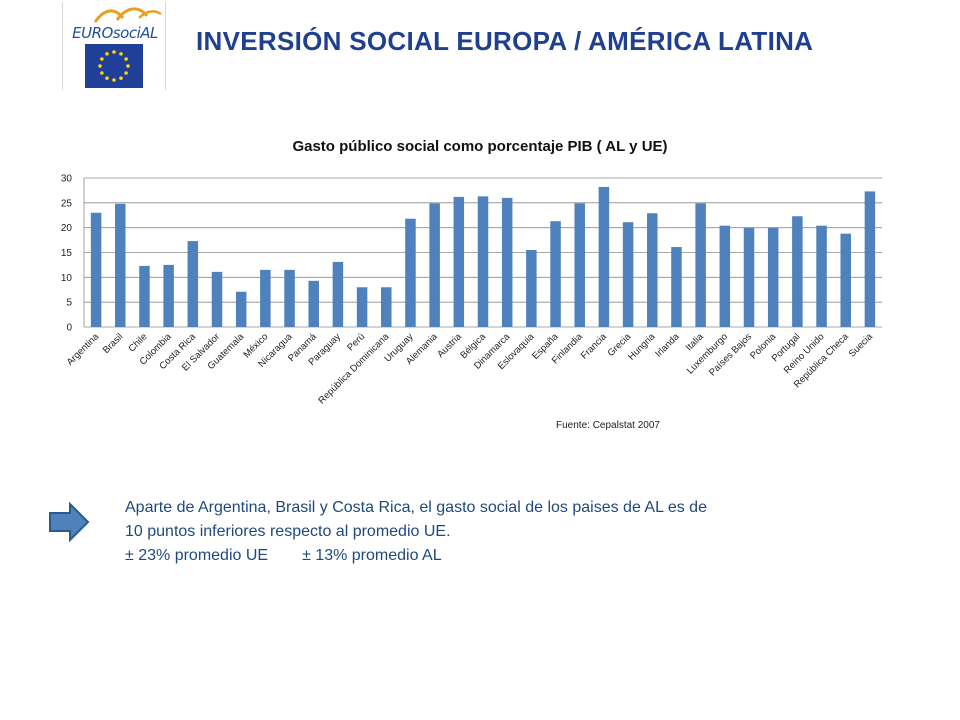 The image size is (960, 720). I want to click on x-tick-label: Hungria, so click(642, 347).